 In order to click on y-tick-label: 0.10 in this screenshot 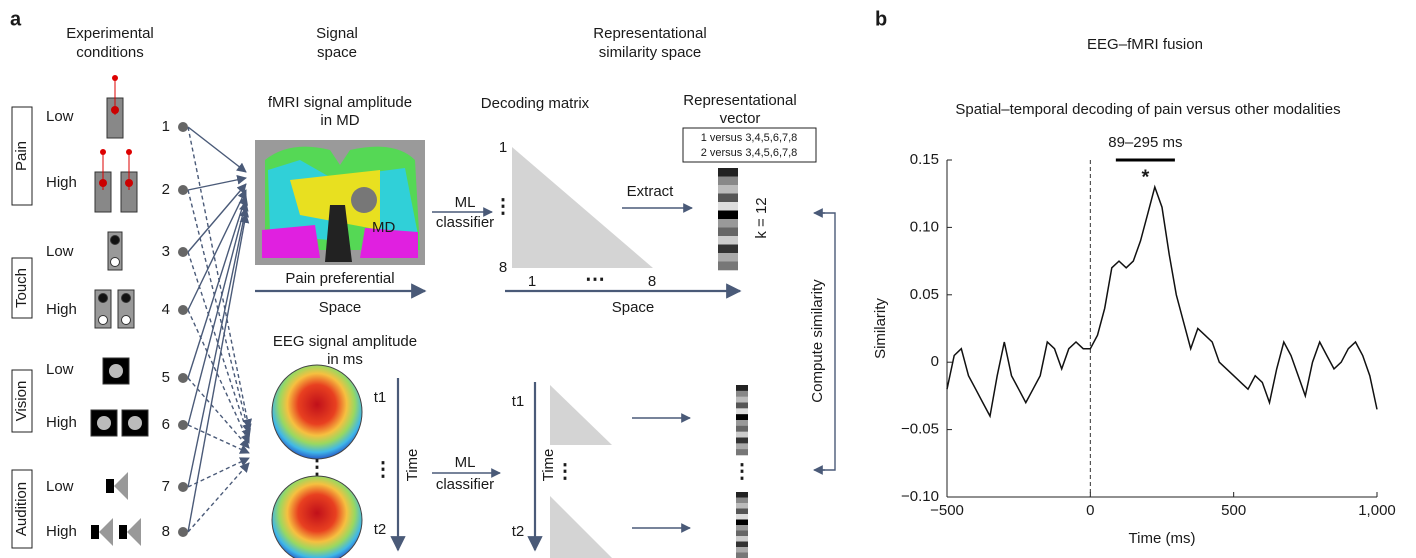, I will do `click(924, 226)`.